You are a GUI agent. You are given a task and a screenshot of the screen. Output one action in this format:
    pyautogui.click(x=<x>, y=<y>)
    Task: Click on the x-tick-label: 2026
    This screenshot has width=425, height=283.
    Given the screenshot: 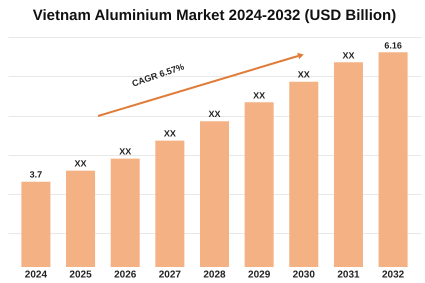 What is the action you would take?
    pyautogui.click(x=125, y=275)
    